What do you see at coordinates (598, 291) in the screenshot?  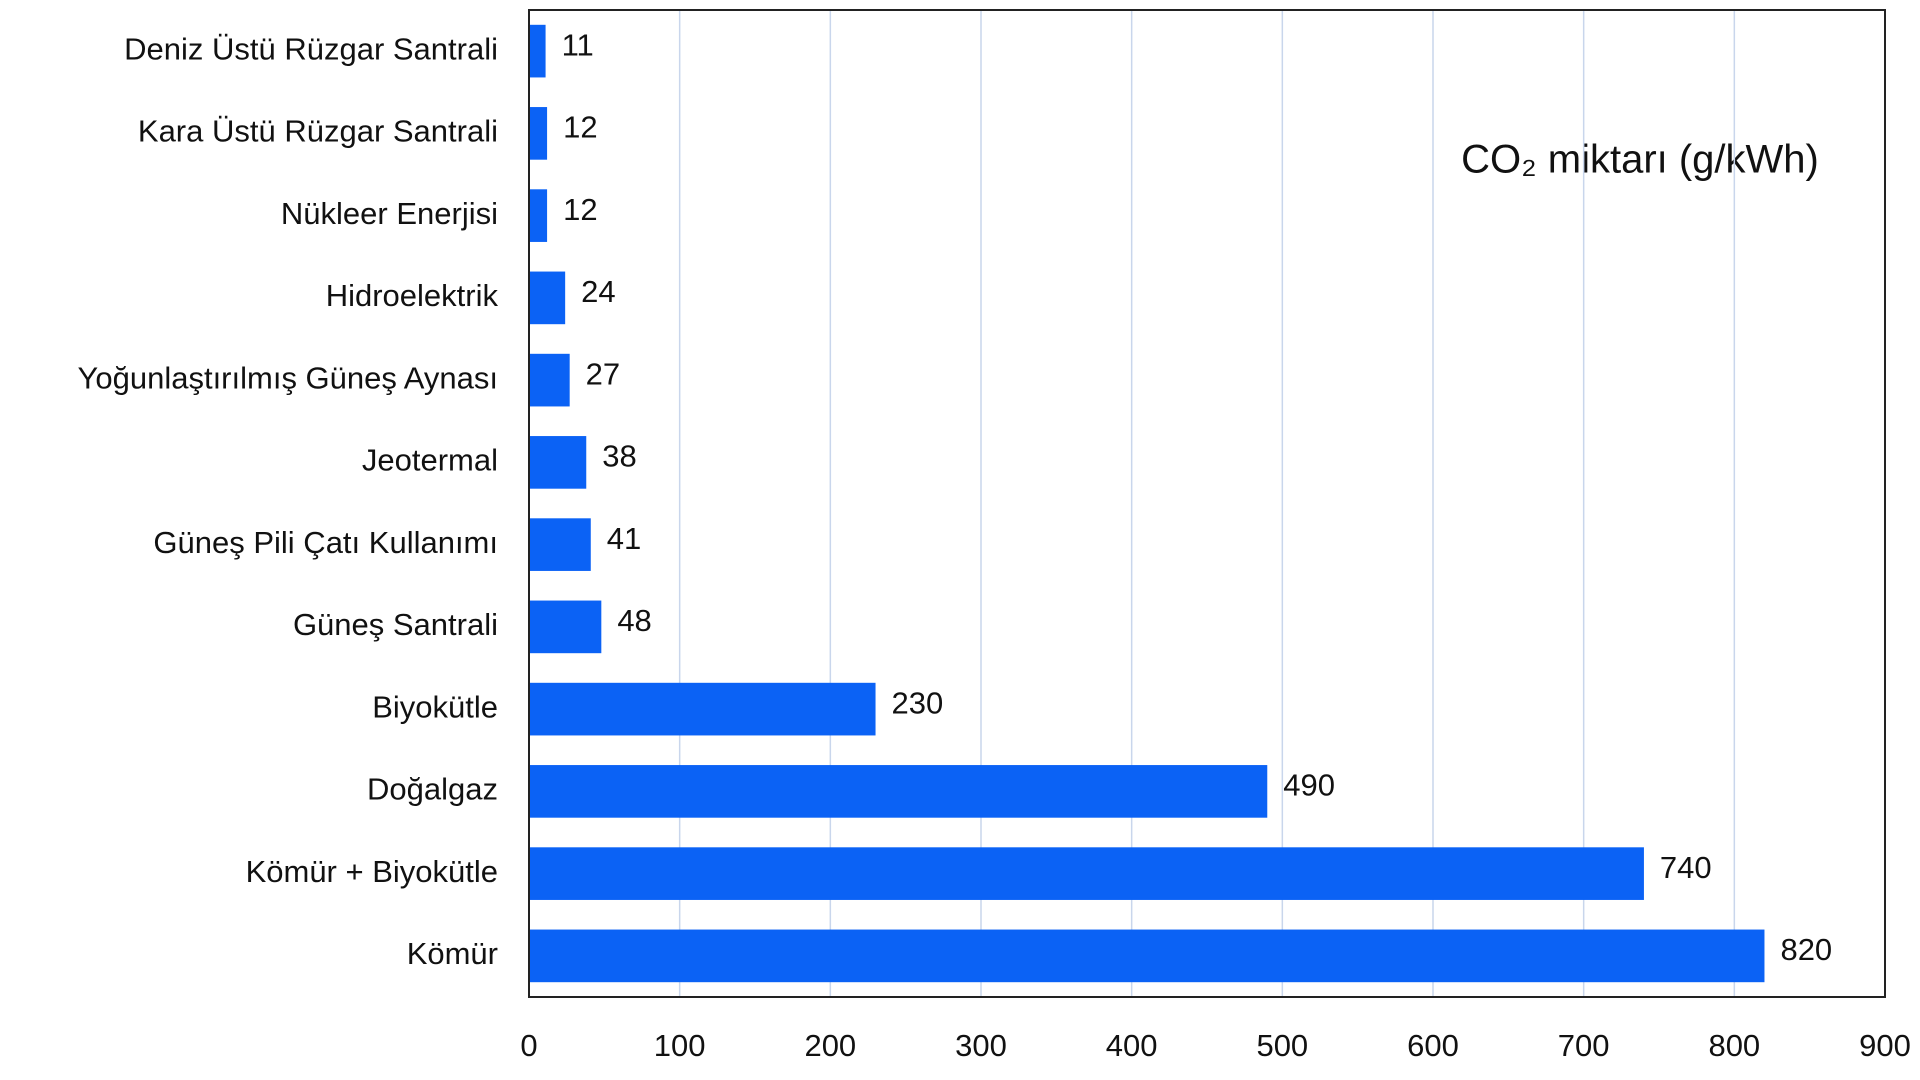 I see `value-label: 24` at bounding box center [598, 291].